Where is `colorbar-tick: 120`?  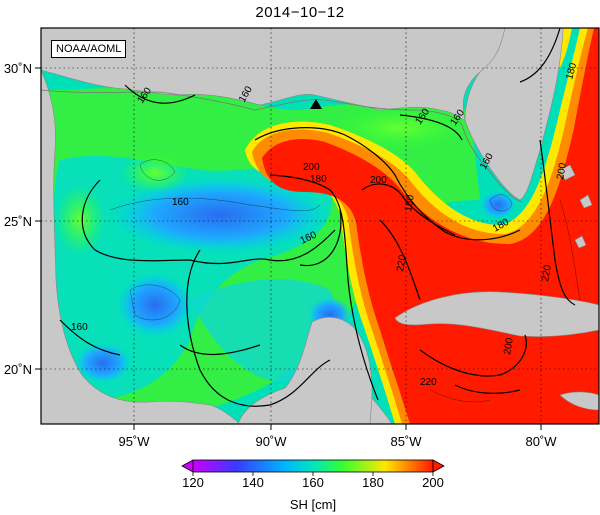 colorbar-tick: 120 is located at coordinates (193, 482).